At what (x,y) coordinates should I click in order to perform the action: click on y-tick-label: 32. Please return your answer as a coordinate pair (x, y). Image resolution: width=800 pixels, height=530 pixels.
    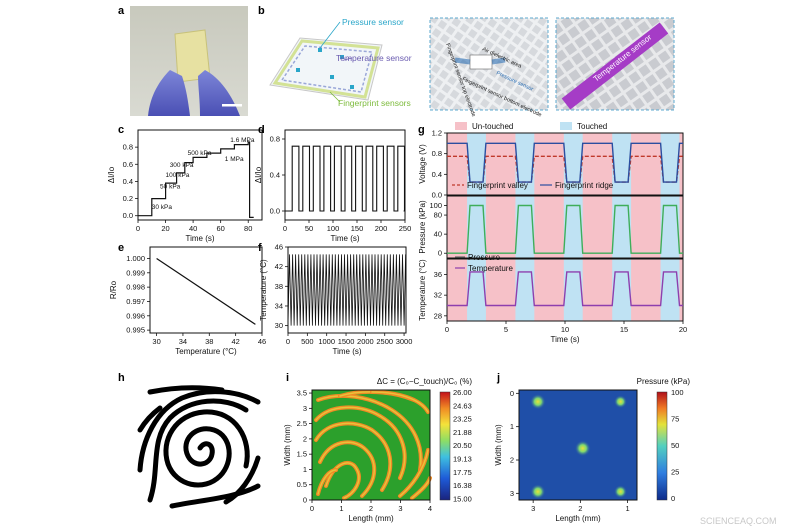
    Looking at the image, I should click on (438, 295).